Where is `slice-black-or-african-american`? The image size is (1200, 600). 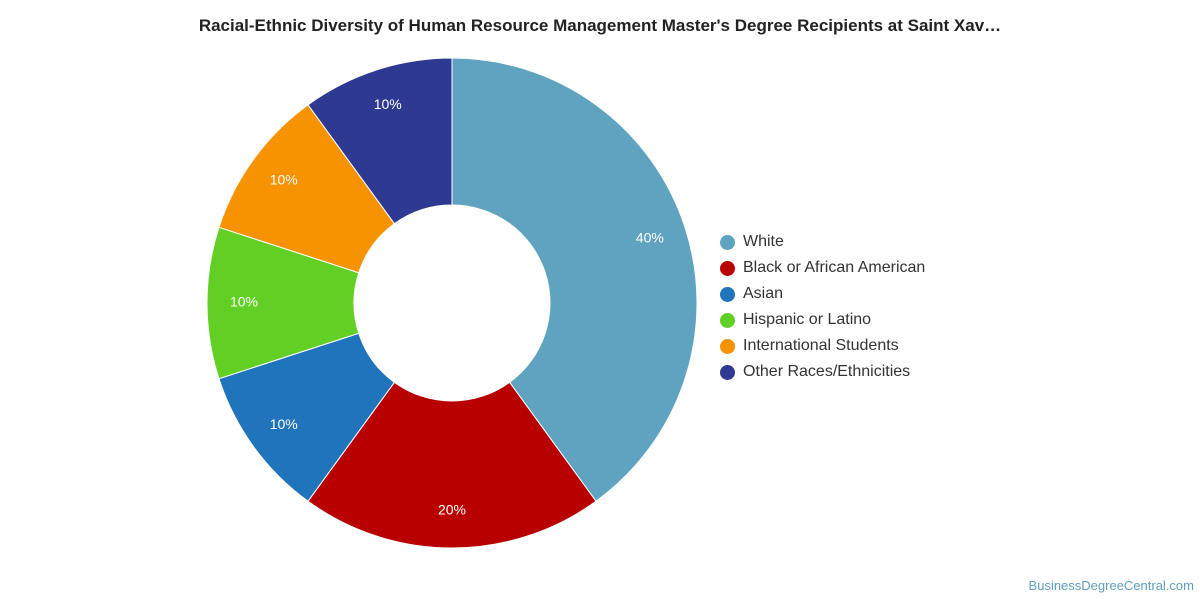 slice-black-or-african-american is located at coordinates (452, 465).